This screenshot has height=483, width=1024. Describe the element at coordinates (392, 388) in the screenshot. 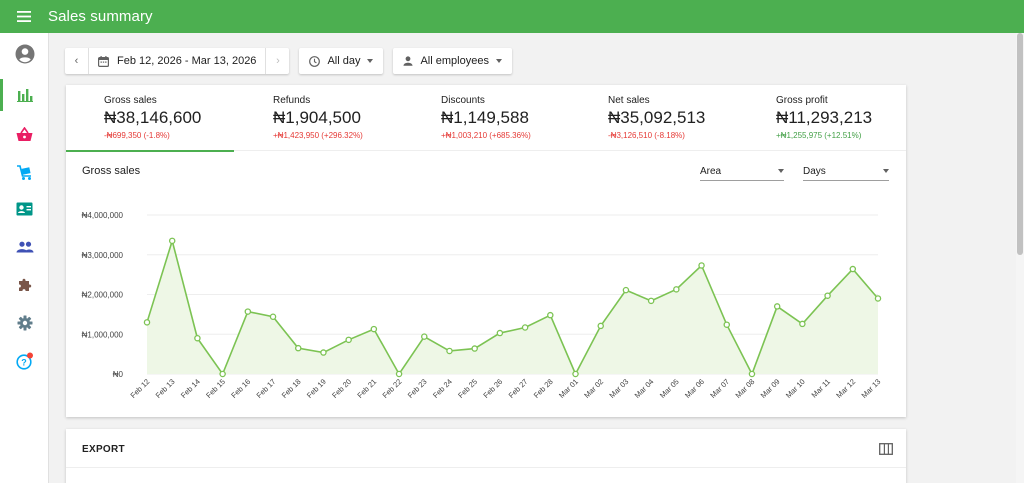

I see `x-tick-label: Feb 22` at that location.